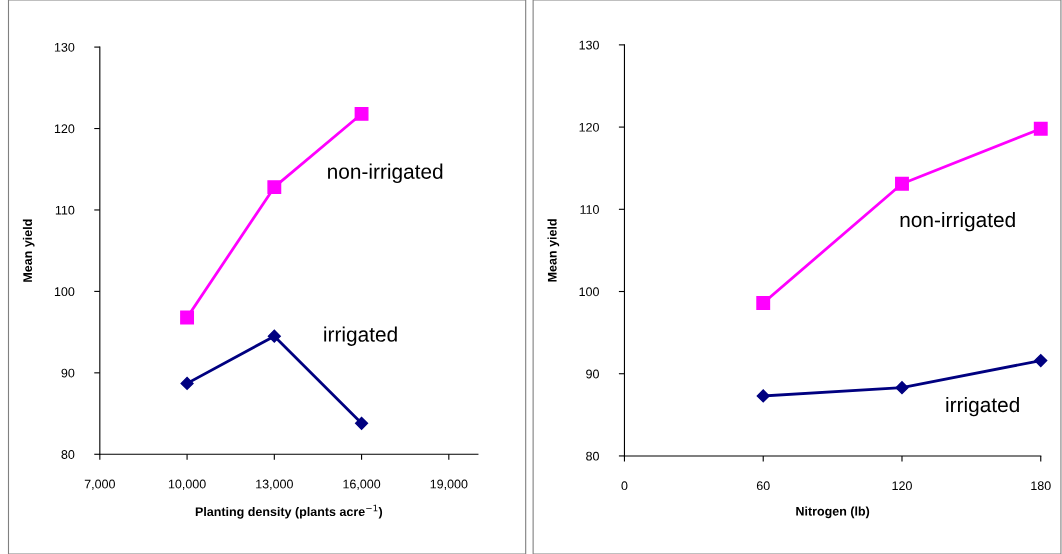 This screenshot has height=554, width=1062. What do you see at coordinates (99, 484) in the screenshot?
I see `x-tick-label: 7,000` at bounding box center [99, 484].